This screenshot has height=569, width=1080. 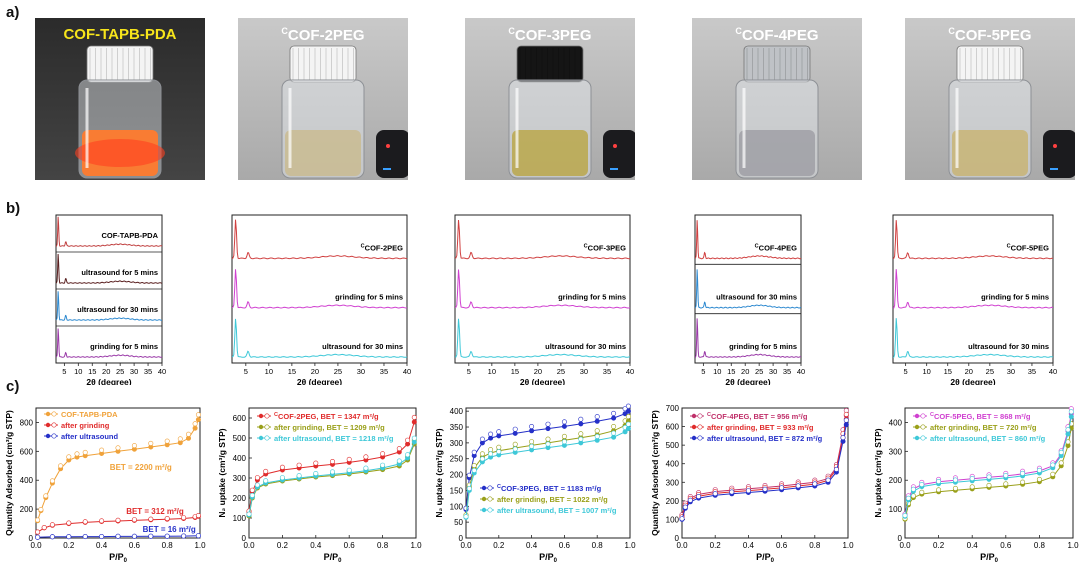 I want to click on title-superscript: C, so click(x=284, y=31).